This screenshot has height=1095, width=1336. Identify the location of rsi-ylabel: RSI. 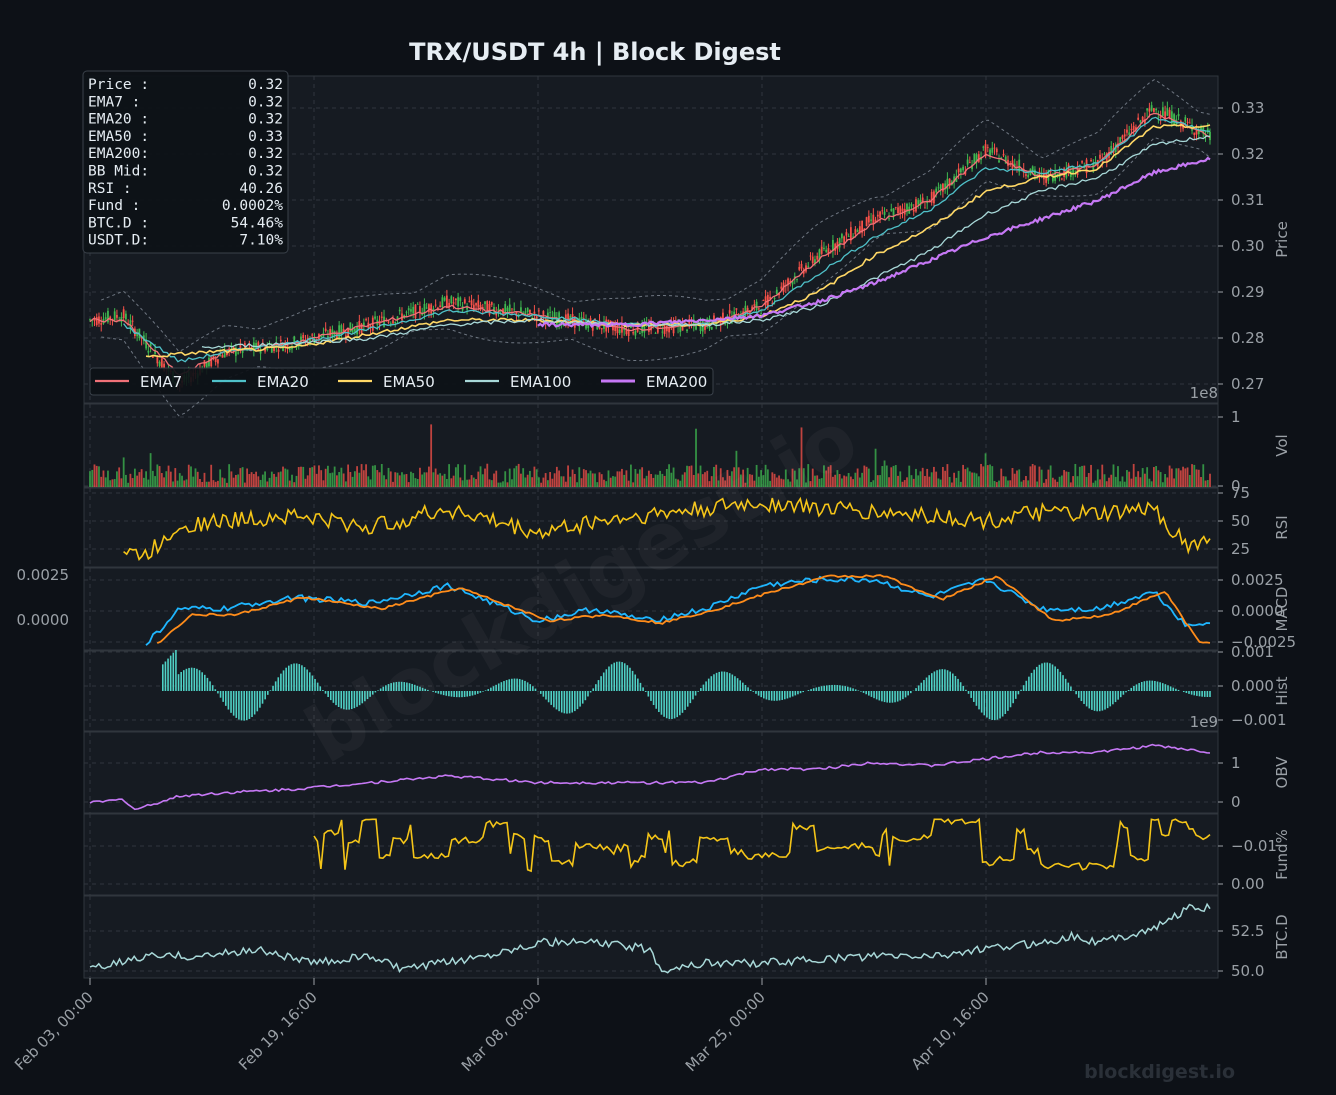
(1282, 527).